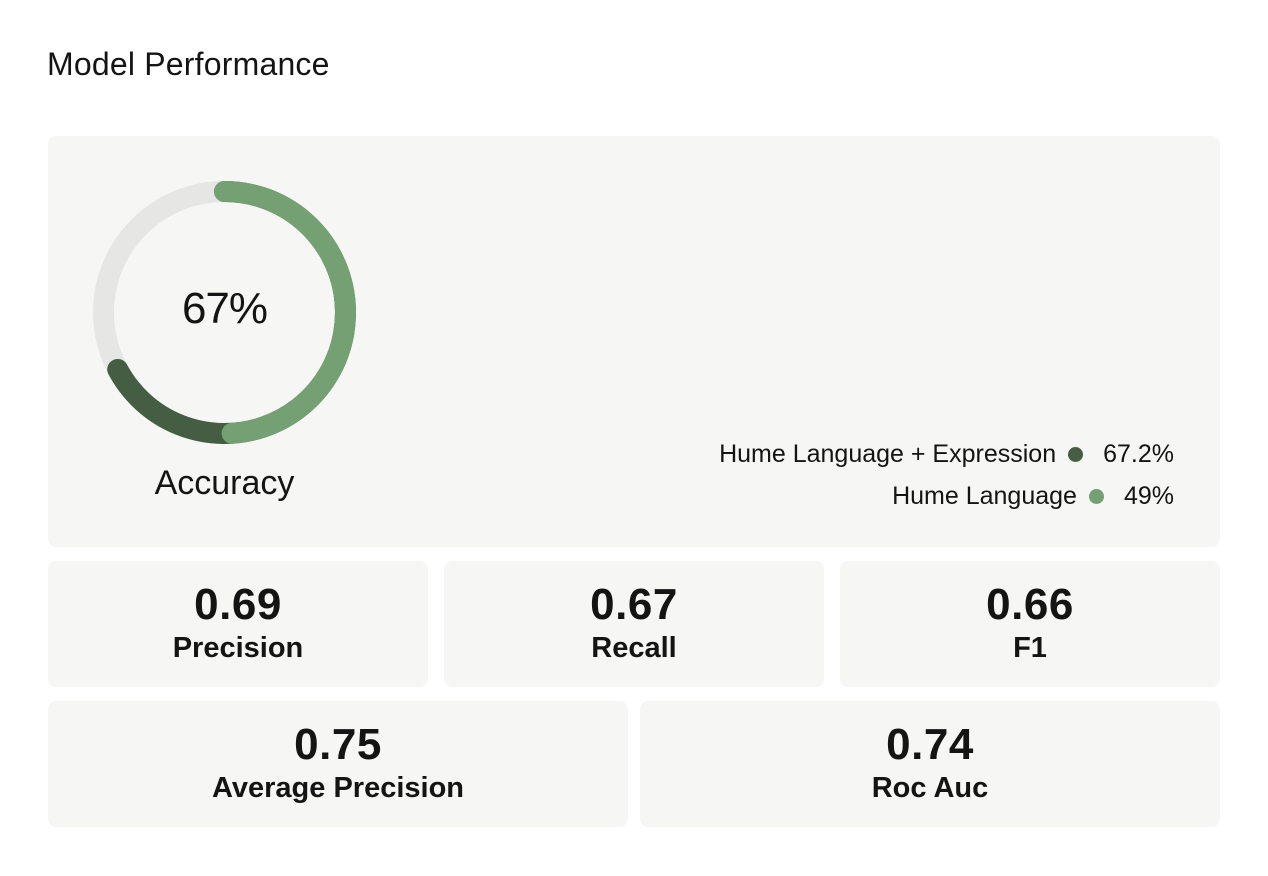 Image resolution: width=1268 pixels, height=876 pixels. I want to click on metric-value: 0.67, so click(634, 604).